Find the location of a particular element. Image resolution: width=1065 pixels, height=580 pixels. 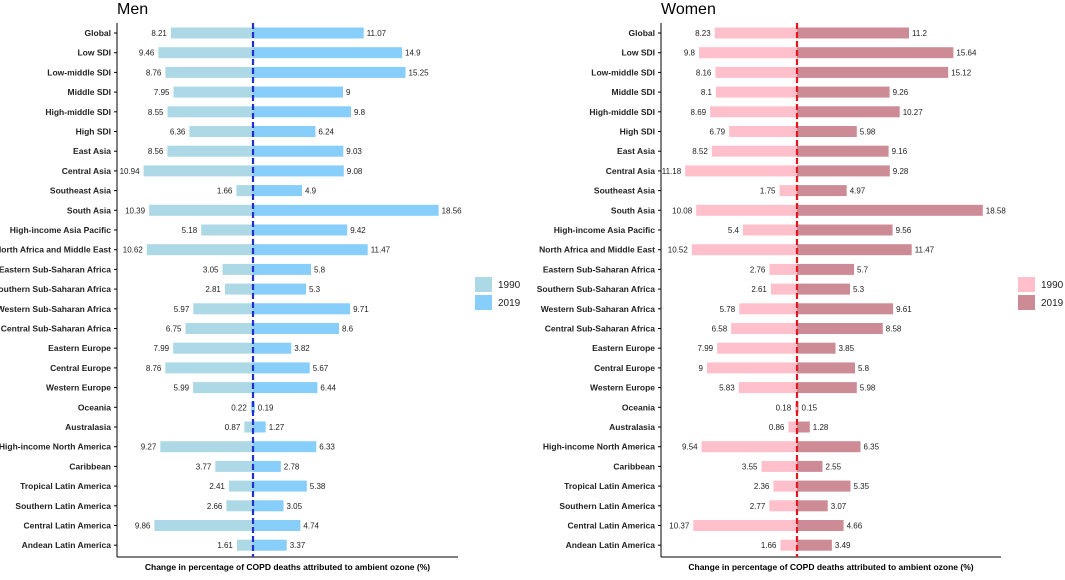

data-label-1990: 11.18 is located at coordinates (672, 171).